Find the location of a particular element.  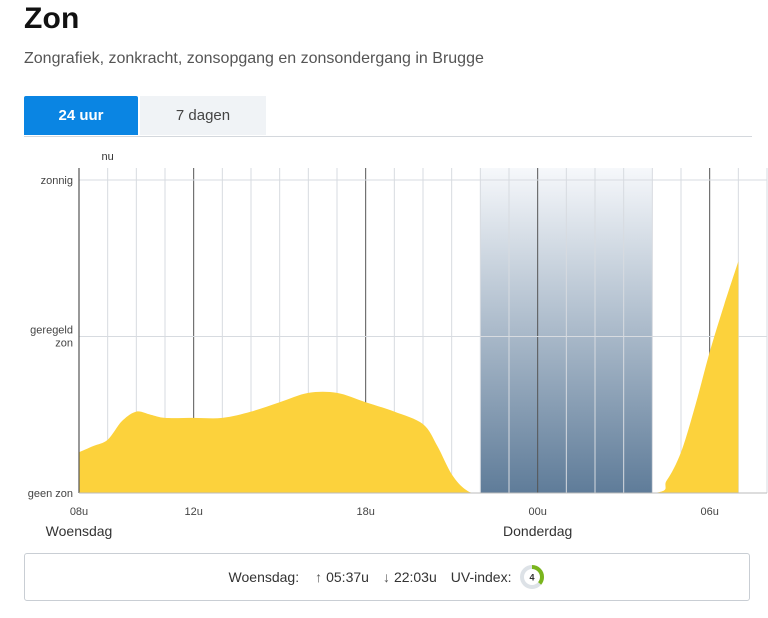

sunset-time: 22:03u is located at coordinates (415, 577).